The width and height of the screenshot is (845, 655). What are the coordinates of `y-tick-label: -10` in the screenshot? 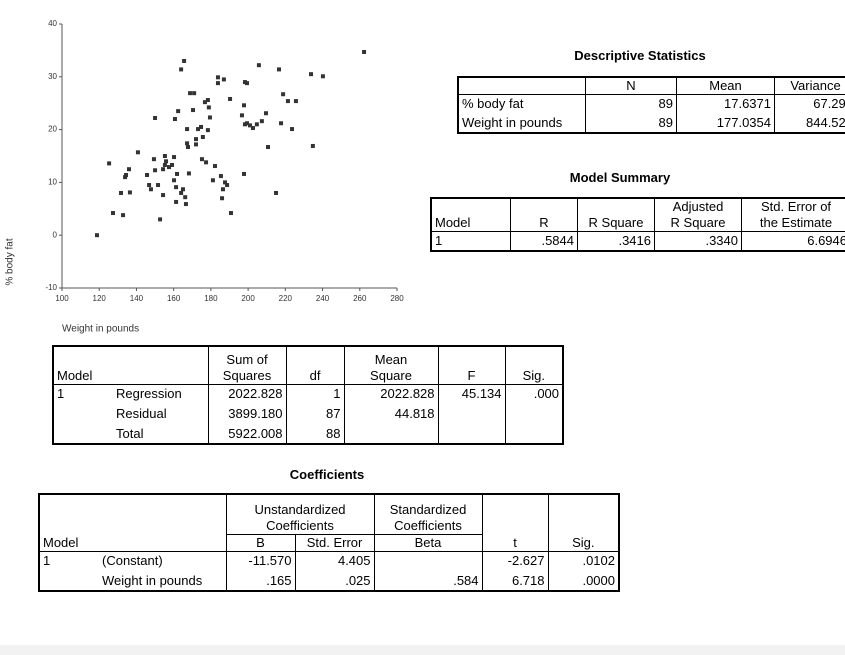 It's located at (51, 287).